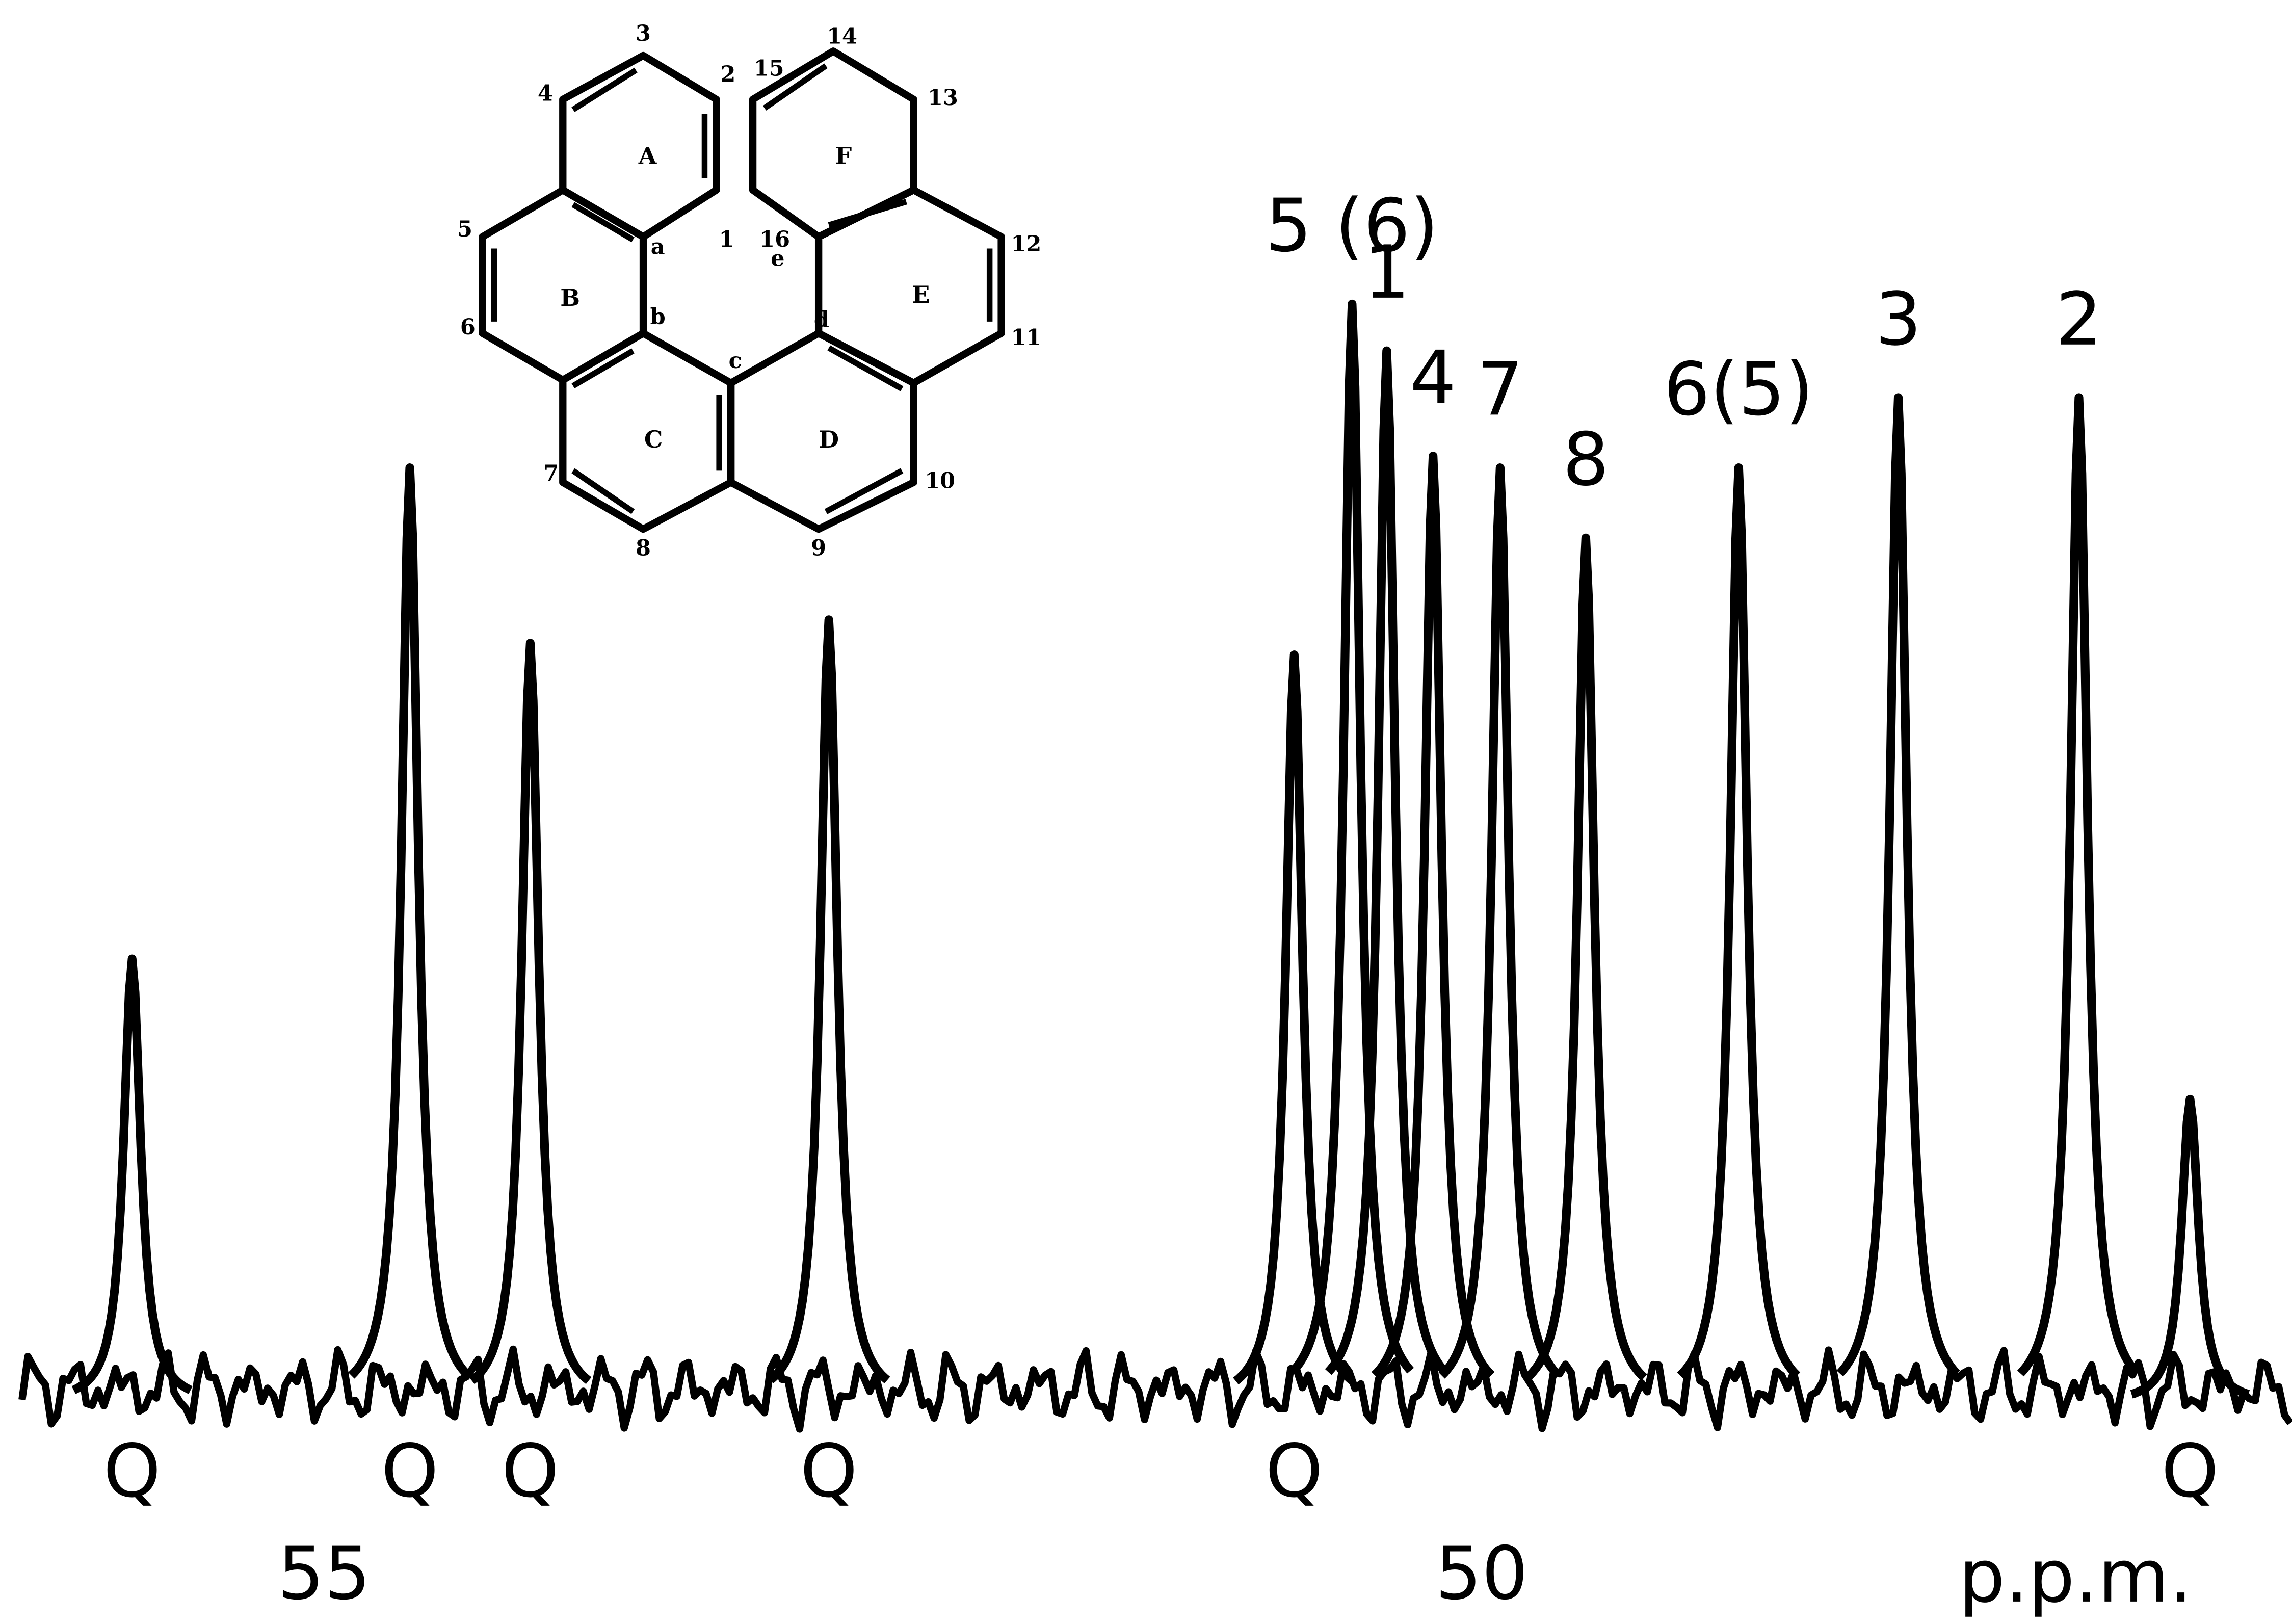  What do you see at coordinates (1386, 272) in the screenshot?
I see `peak-label: 1` at bounding box center [1386, 272].